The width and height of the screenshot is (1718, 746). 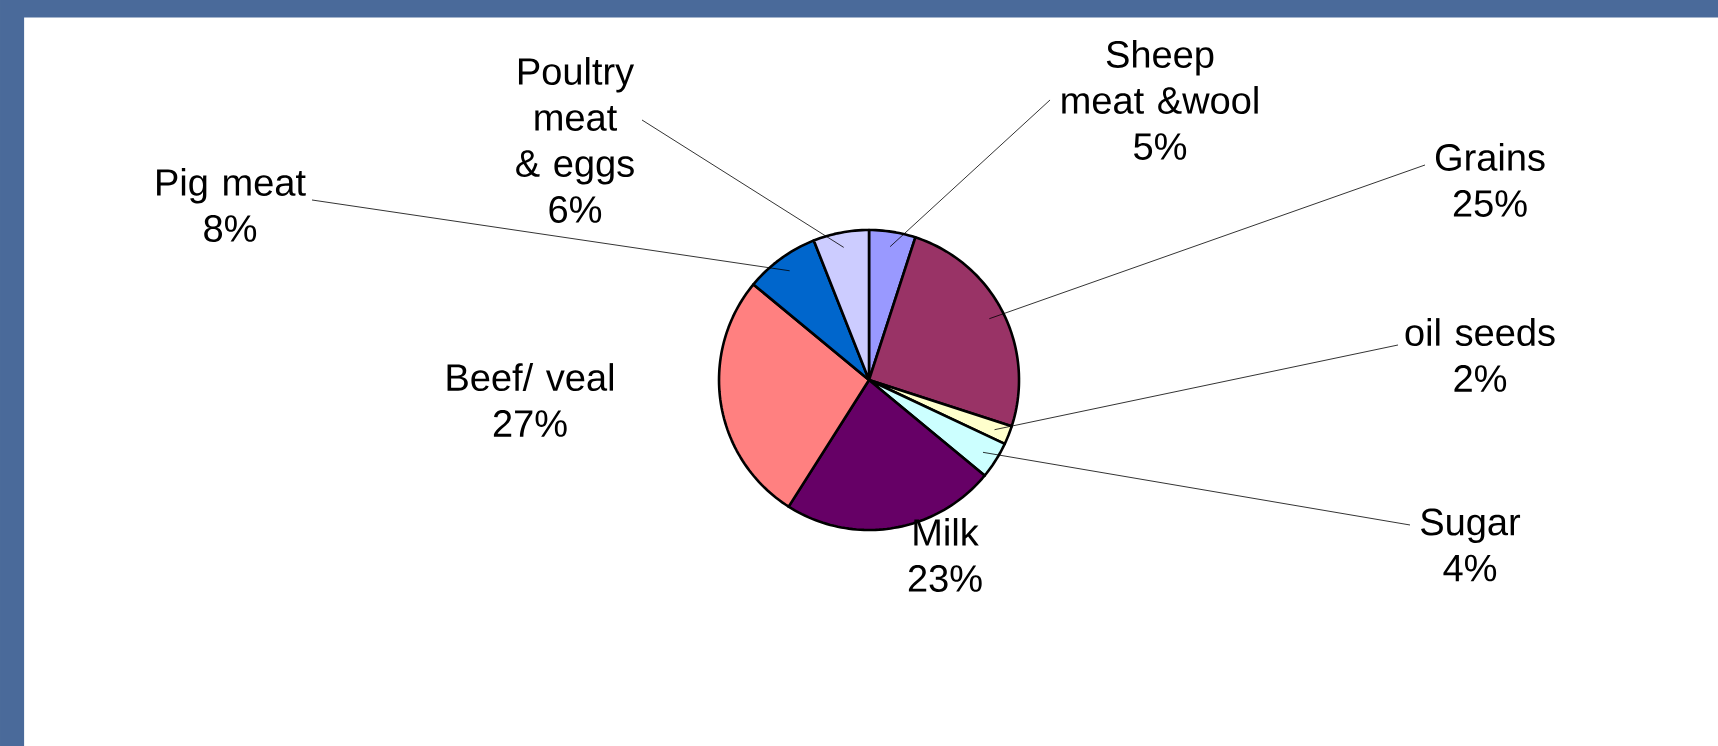 I want to click on slice-label: Pig meat, so click(x=231, y=186).